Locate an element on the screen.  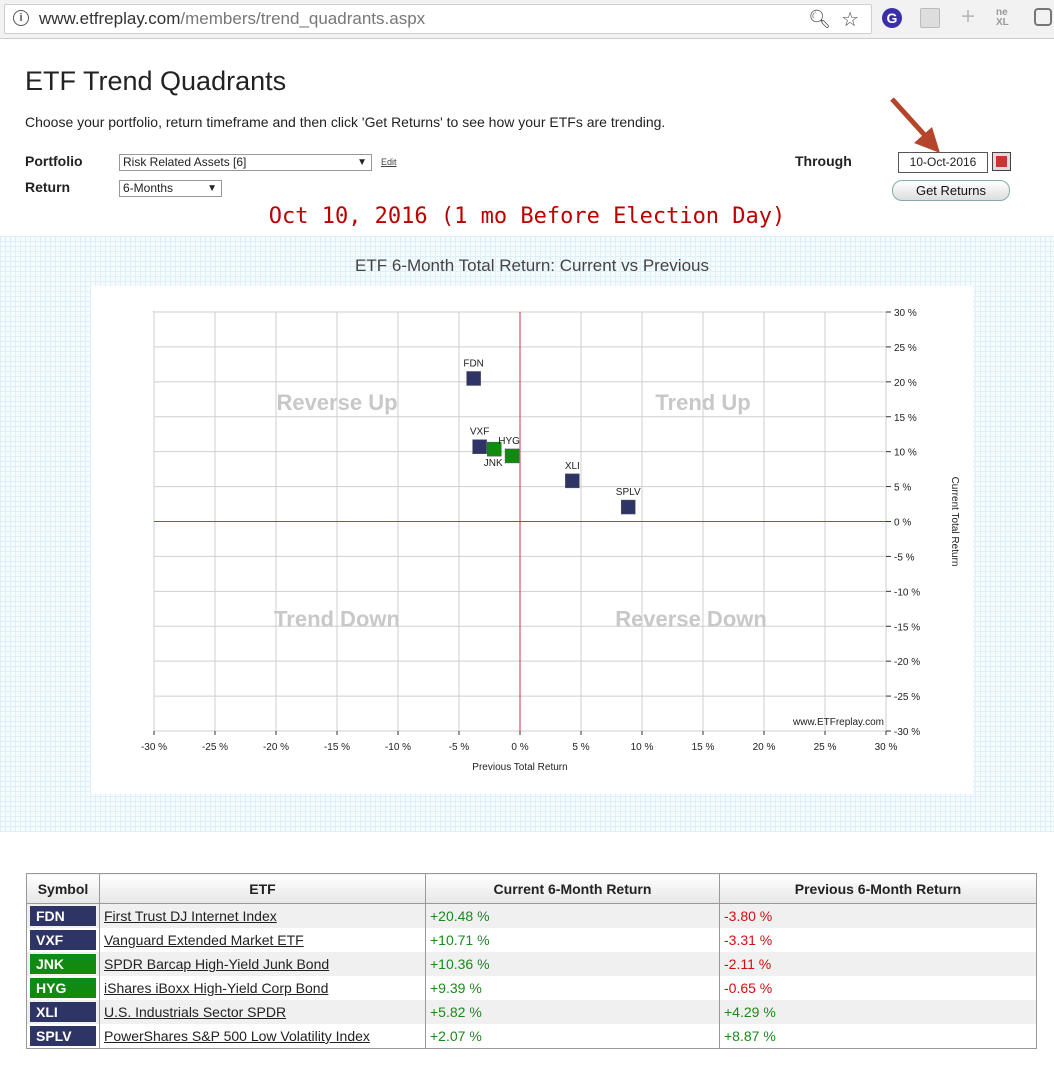
etf-name-link: SPDR Barcap High-Yield Junk Bond is located at coordinates (217, 964).